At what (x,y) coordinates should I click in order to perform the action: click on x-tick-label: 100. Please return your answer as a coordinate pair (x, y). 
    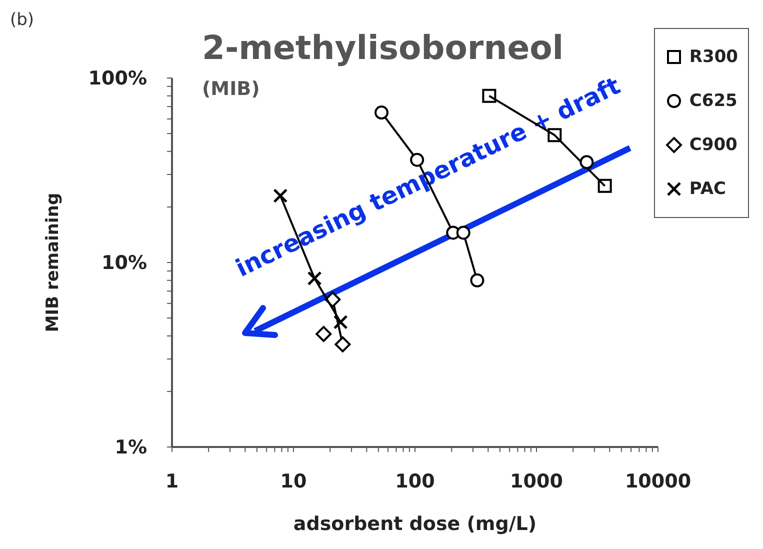
    Looking at the image, I should click on (415, 481).